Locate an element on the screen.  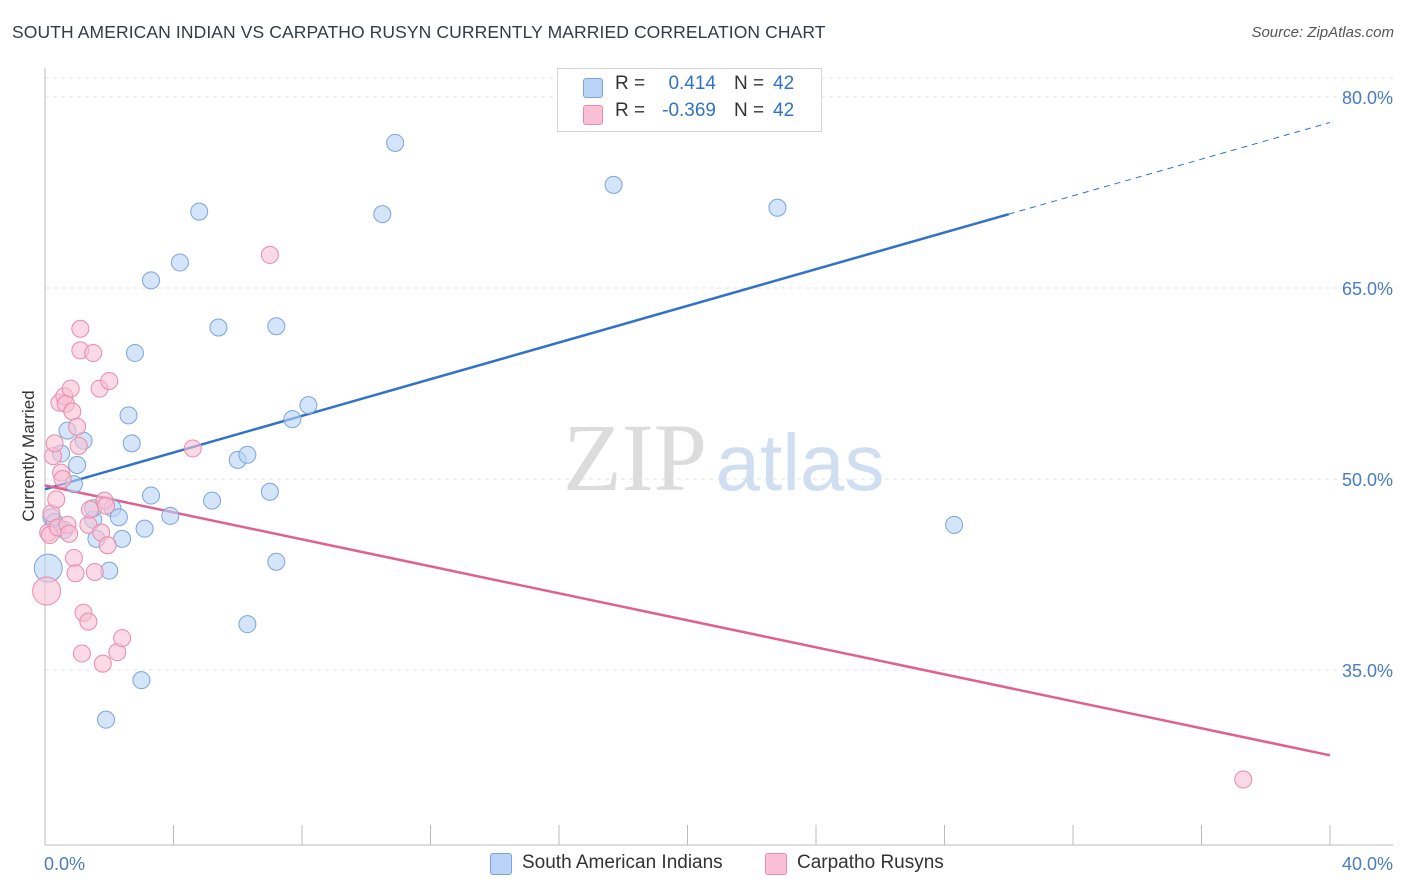
legend-row-pink: R = -0.369 N = 42 is located at coordinates (689, 114).